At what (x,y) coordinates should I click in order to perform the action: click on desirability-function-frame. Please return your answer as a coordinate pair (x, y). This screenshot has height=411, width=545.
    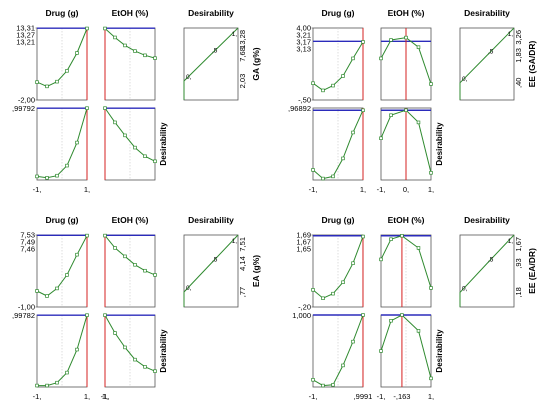
    Looking at the image, I should click on (487, 64).